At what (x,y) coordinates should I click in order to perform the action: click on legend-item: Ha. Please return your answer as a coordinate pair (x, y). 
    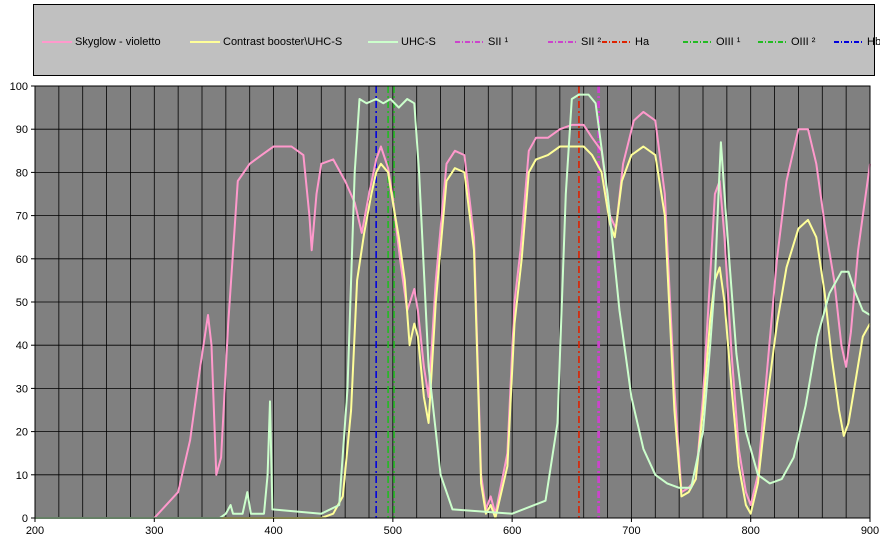
    Looking at the image, I should click on (625, 42).